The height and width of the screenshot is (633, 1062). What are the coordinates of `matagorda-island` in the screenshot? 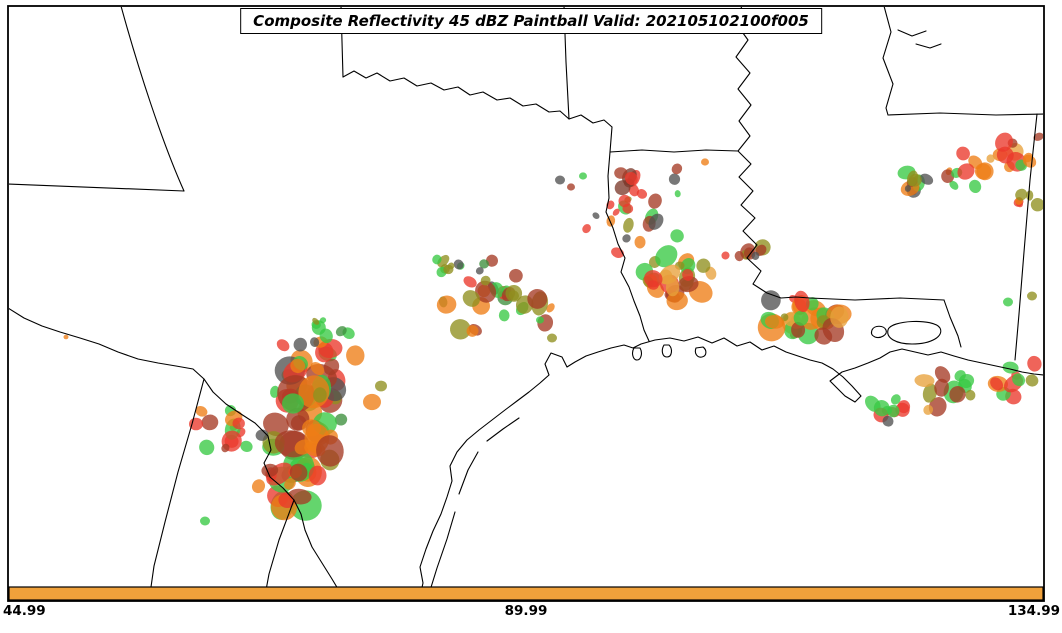 It's located at (468, 473).